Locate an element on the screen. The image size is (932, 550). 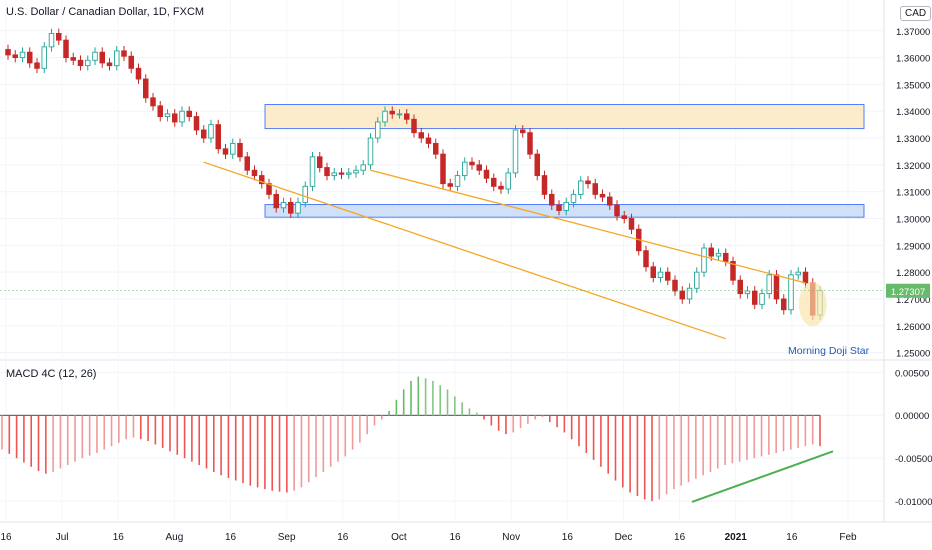
macd-tick-label: -0.01000 is located at coordinates (913, 502).